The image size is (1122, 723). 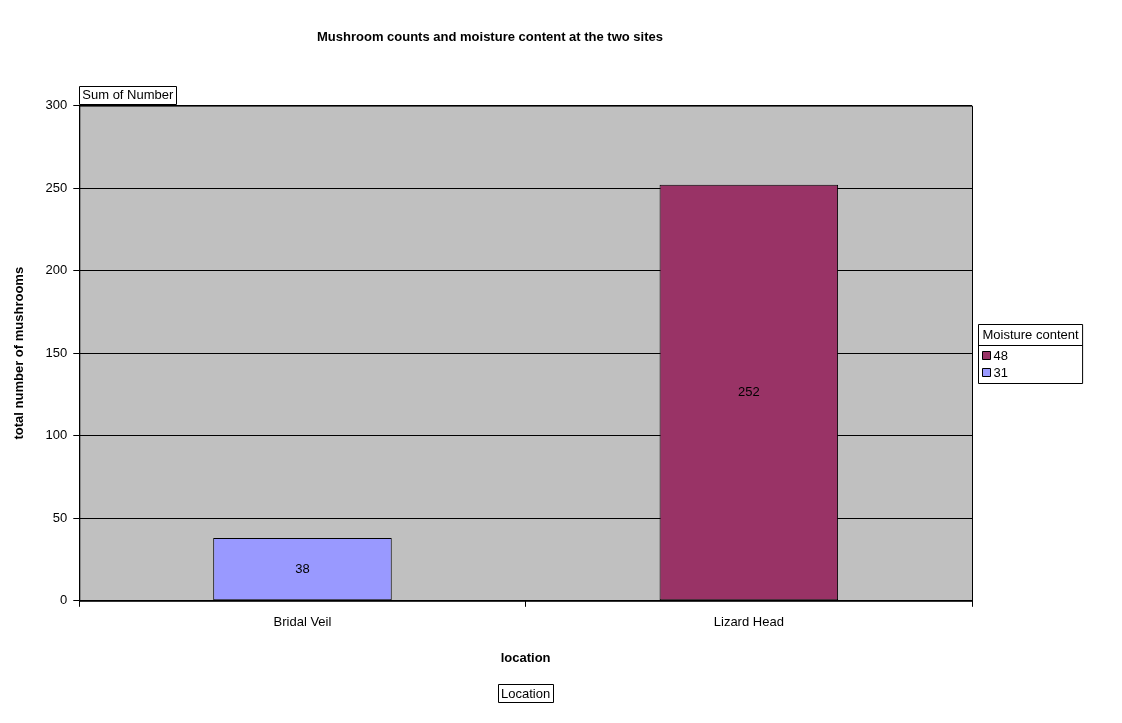 What do you see at coordinates (526, 693) in the screenshot?
I see `text: Location` at bounding box center [526, 693].